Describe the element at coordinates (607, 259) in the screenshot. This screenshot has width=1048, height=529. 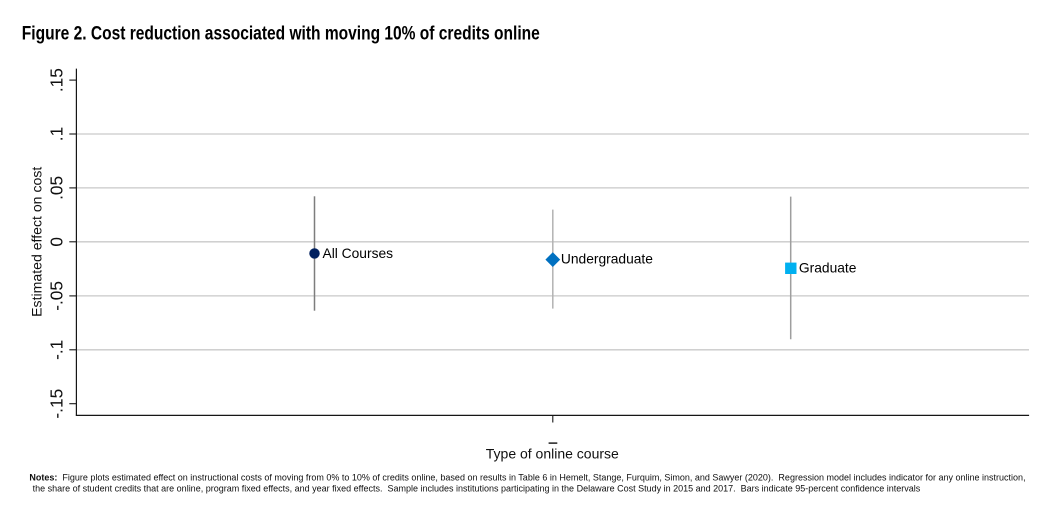
I see `svg-text: Undergraduate` at that location.